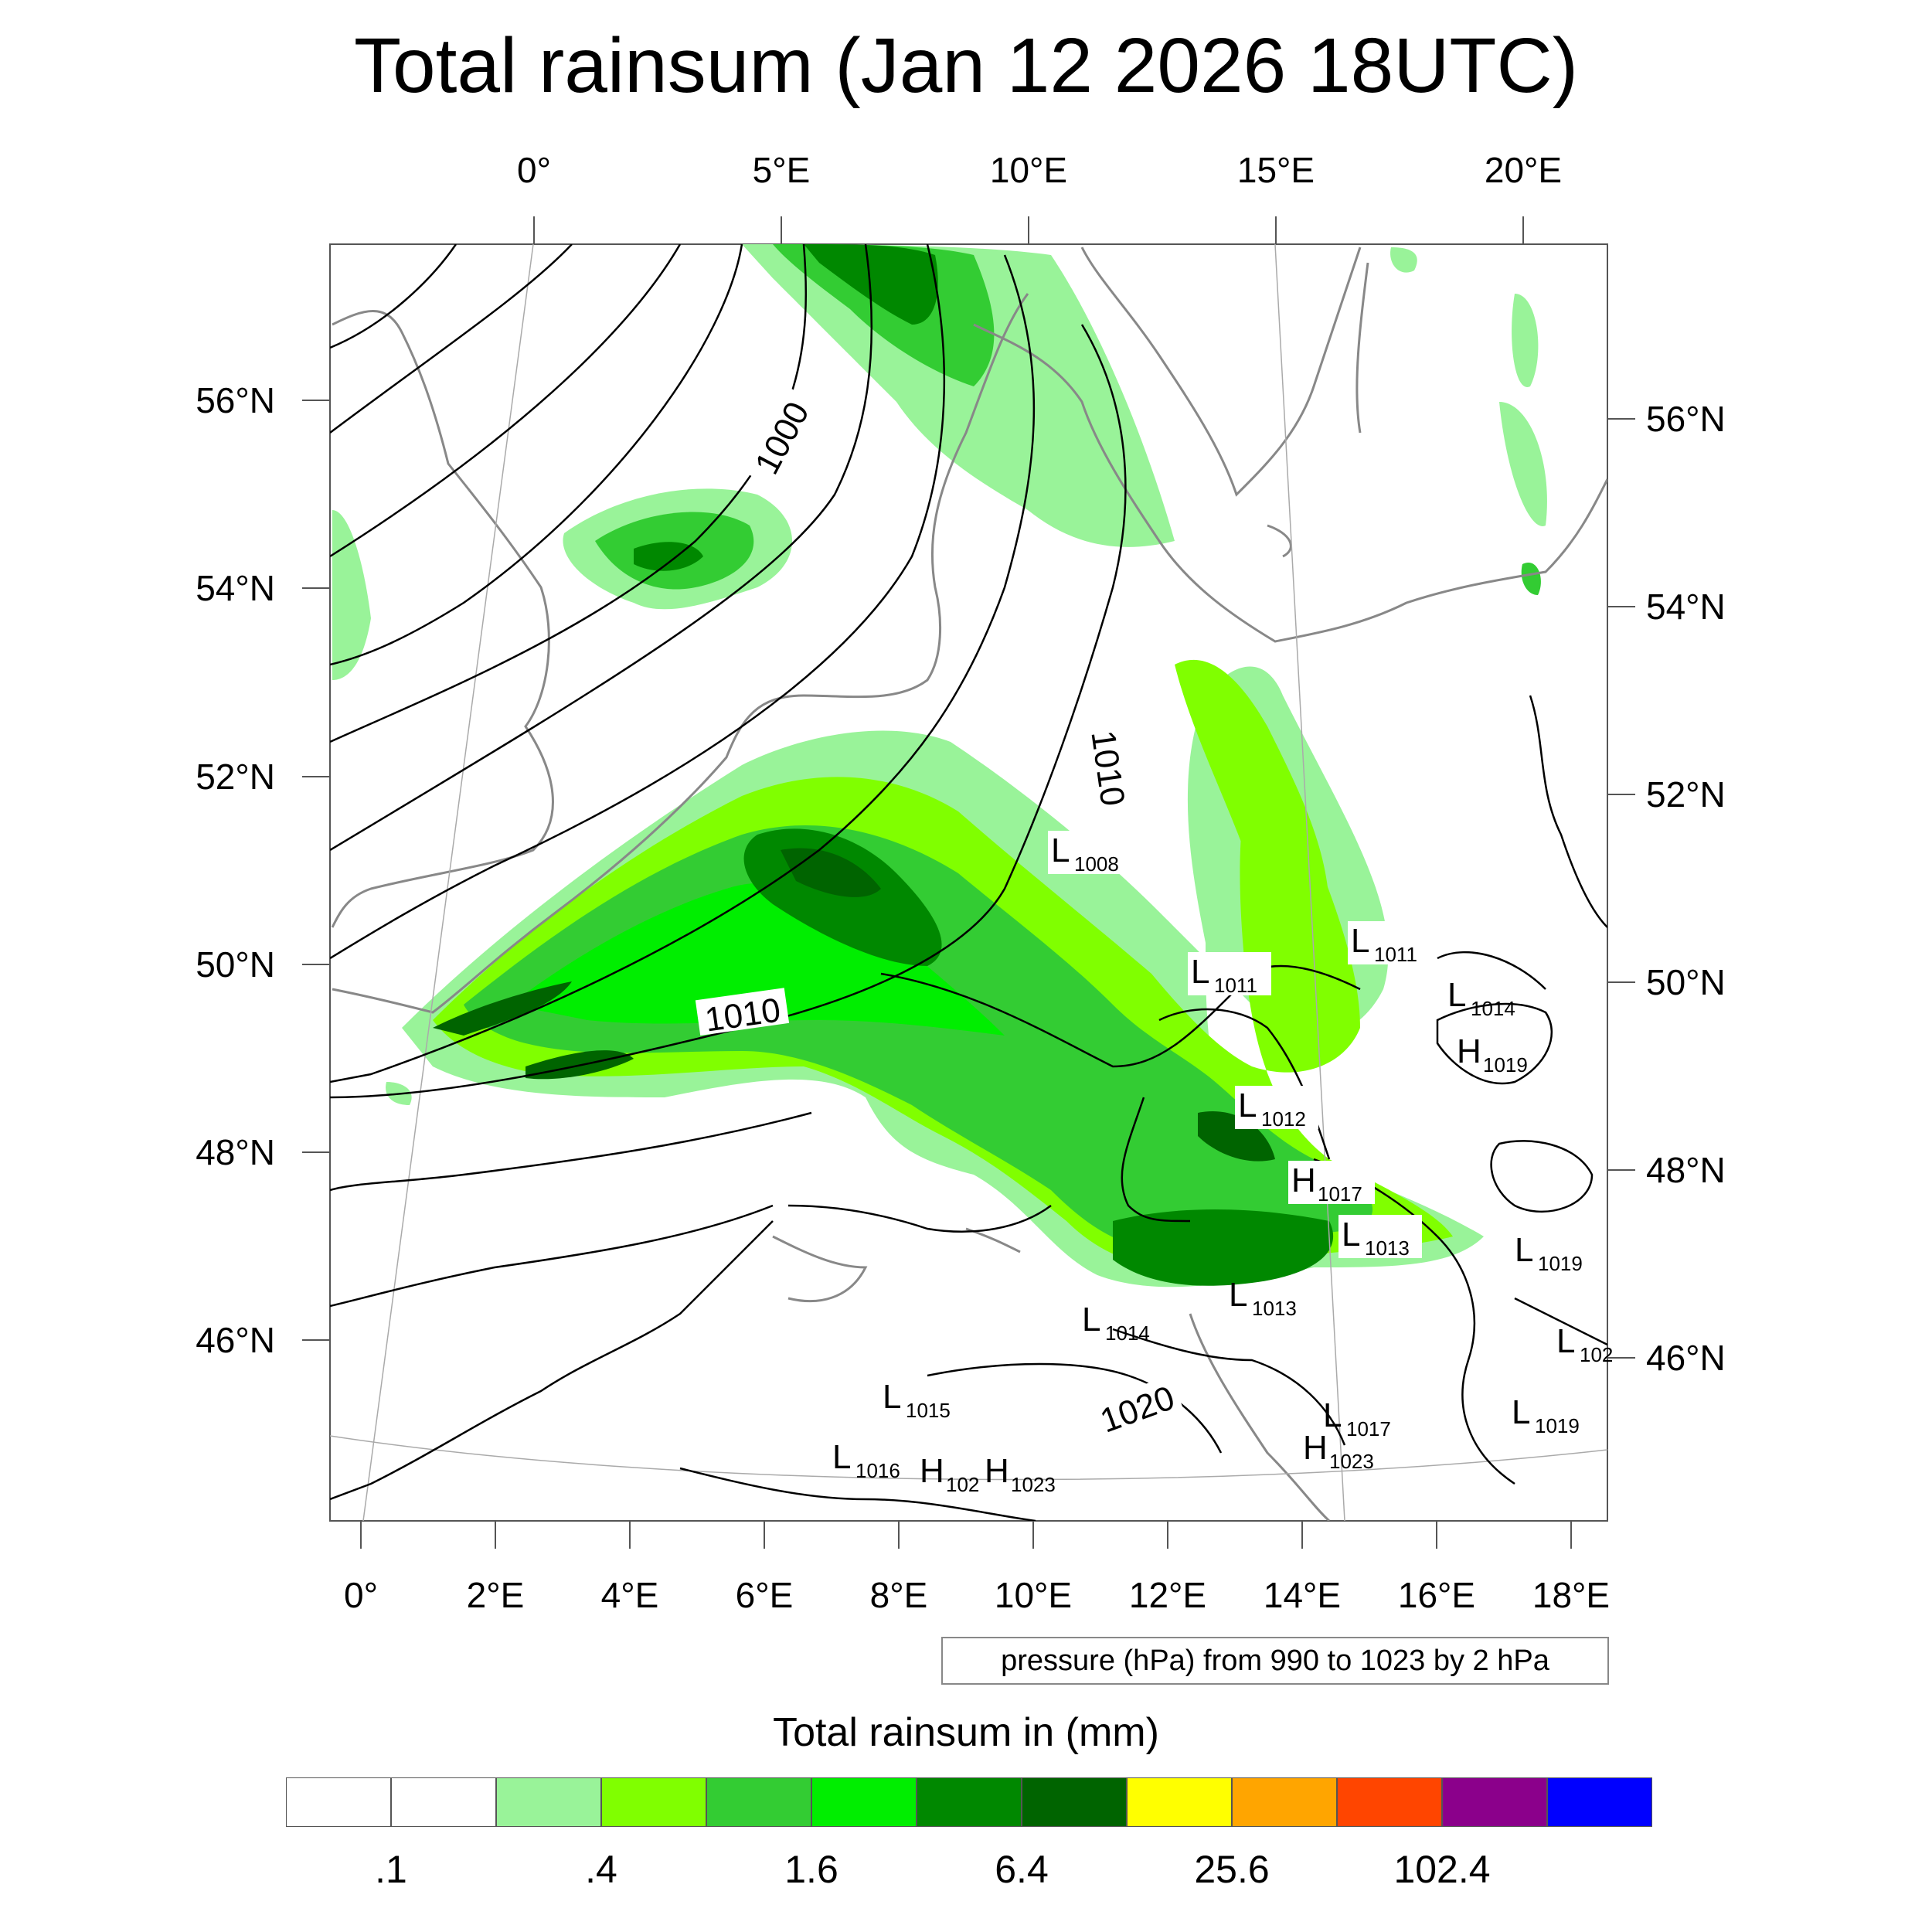  Describe the element at coordinates (1303, 1595) in the screenshot. I see `bottom-label-14e: 14°E` at that location.